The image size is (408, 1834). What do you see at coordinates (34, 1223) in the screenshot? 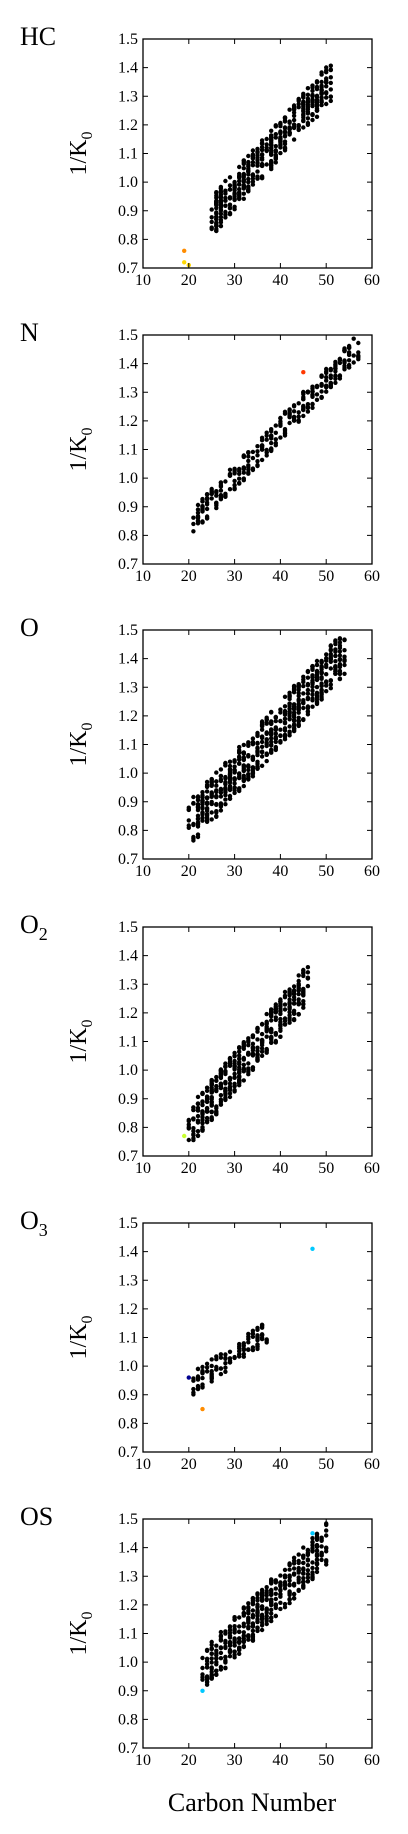
I see `panel-label: O3` at bounding box center [34, 1223].